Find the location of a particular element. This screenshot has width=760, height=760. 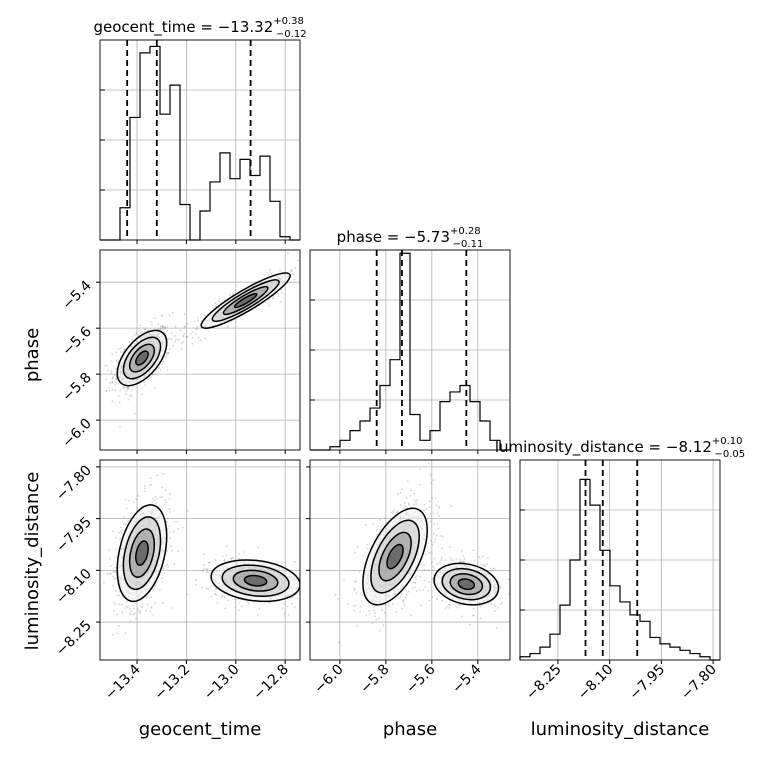

title-luminosity-distance: luminosity_distance = −8.12+0.10 −0.05 is located at coordinates (620, 448).